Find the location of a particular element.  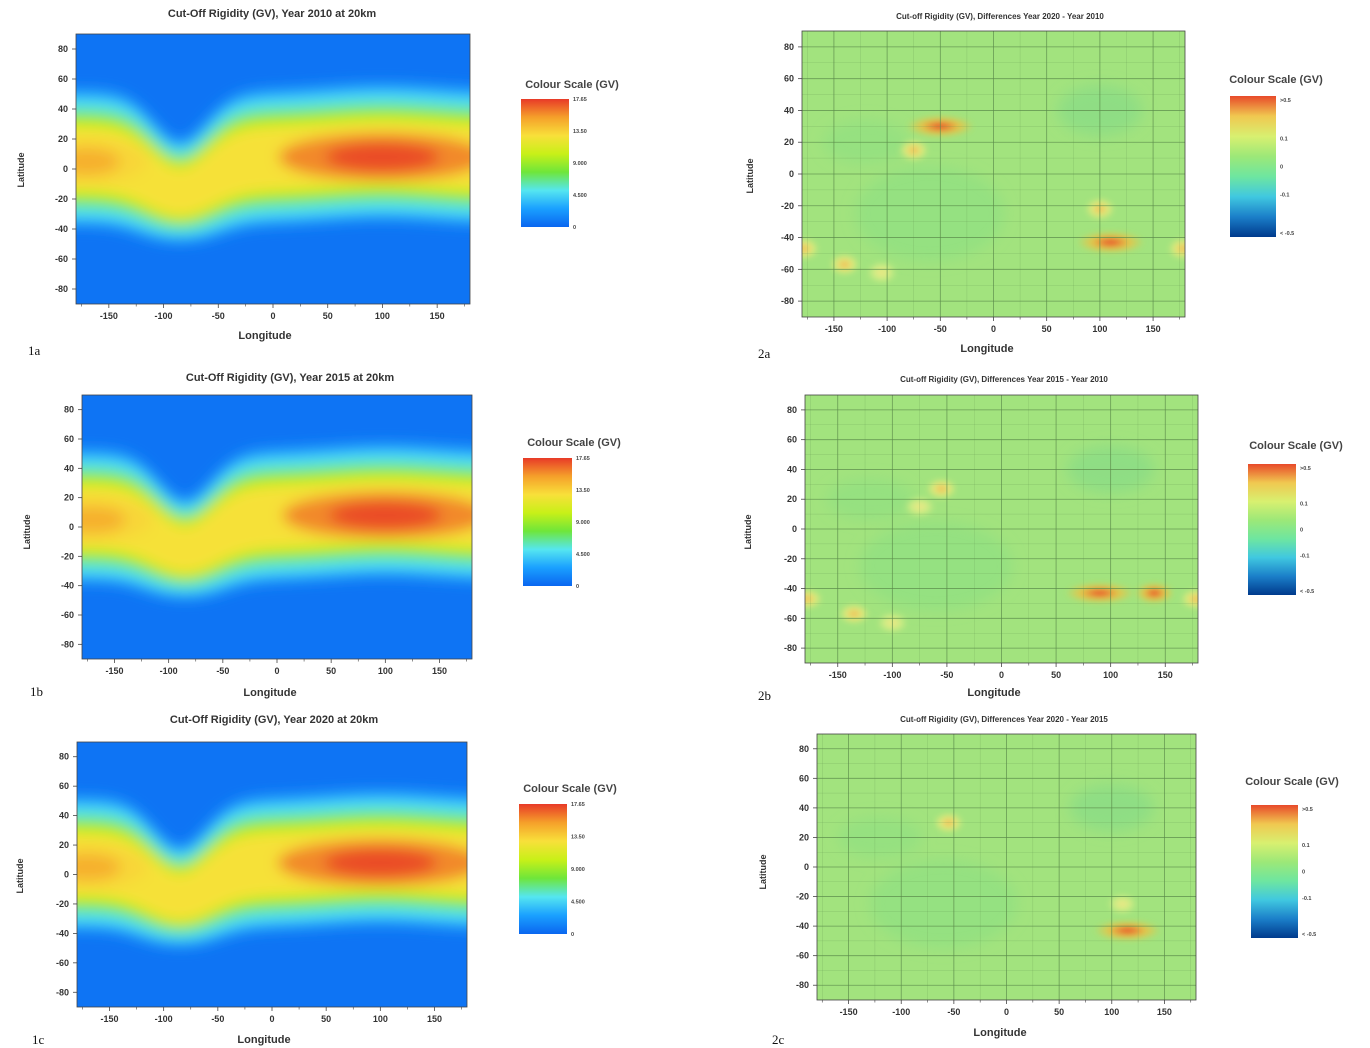

x-tick-label: 50 is located at coordinates (328, 316).